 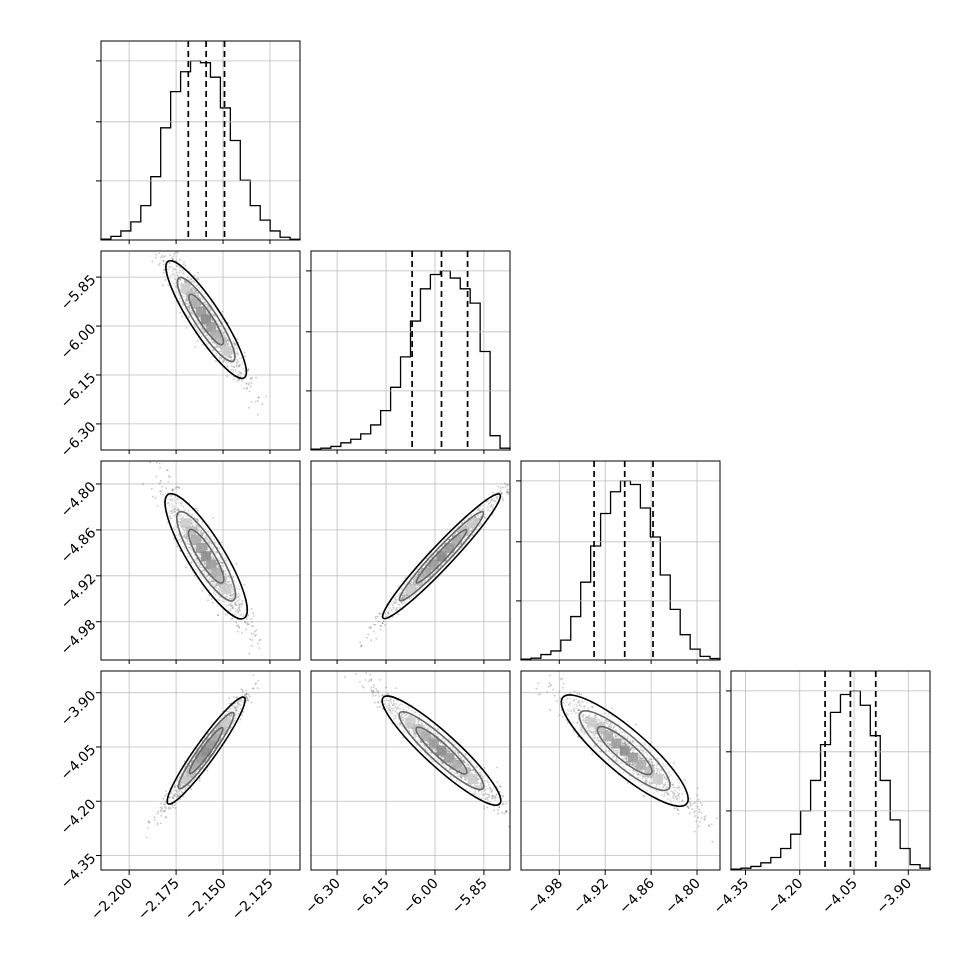 I want to click on y-tick-label: −6.00, so click(x=79, y=342).